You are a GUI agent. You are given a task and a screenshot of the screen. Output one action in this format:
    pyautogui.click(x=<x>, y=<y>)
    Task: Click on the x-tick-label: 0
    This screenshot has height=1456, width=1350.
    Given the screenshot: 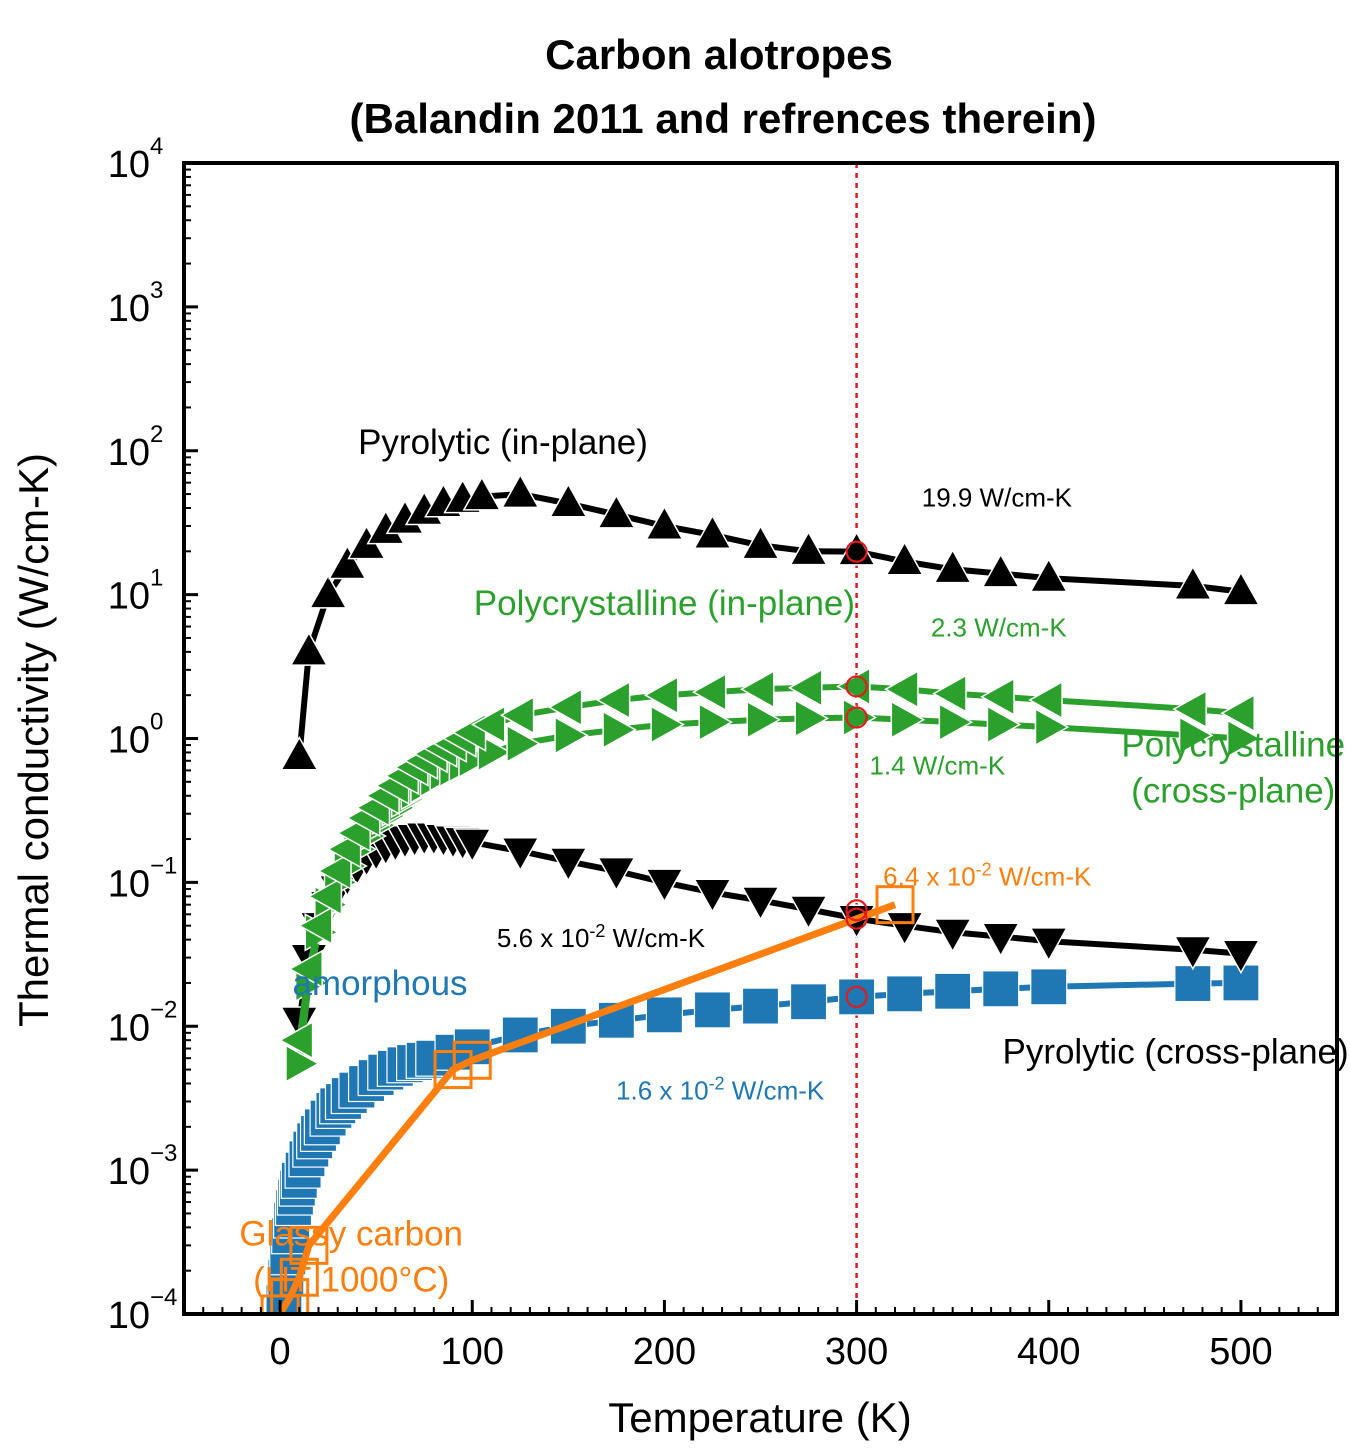 What is the action you would take?
    pyautogui.click(x=280, y=1352)
    